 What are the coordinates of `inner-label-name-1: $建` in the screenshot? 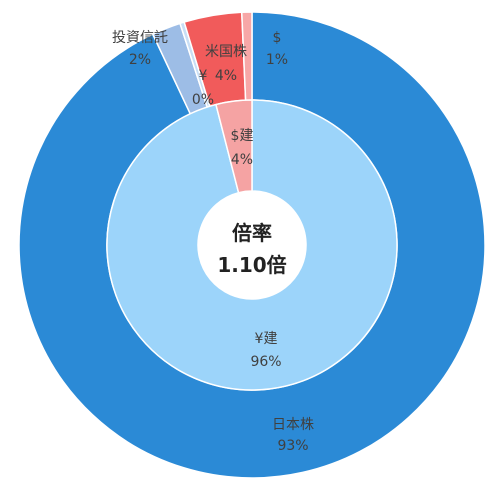 It's located at (242, 136).